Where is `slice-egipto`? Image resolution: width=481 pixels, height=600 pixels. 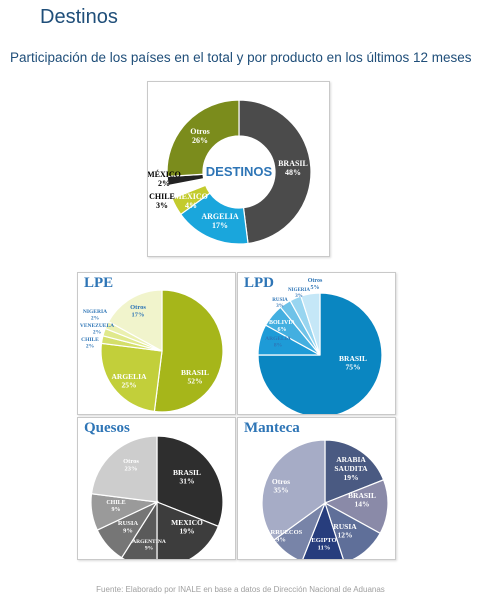
slice-egipto is located at coordinates (323, 530).